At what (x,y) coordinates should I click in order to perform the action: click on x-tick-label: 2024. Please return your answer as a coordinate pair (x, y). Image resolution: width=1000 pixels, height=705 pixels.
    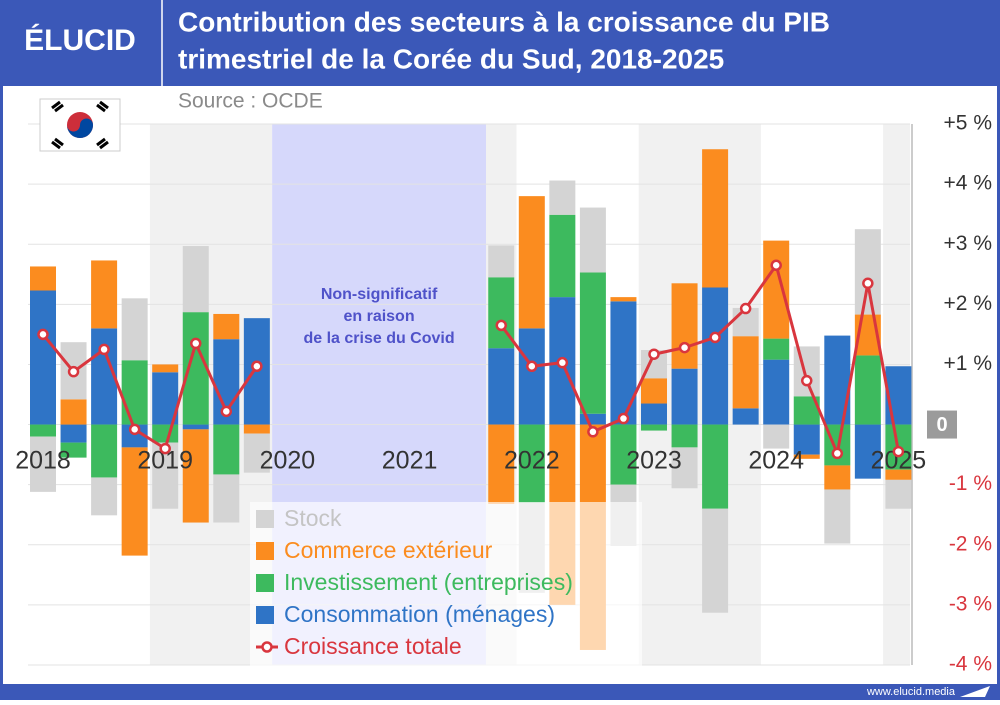
    Looking at the image, I should click on (776, 461).